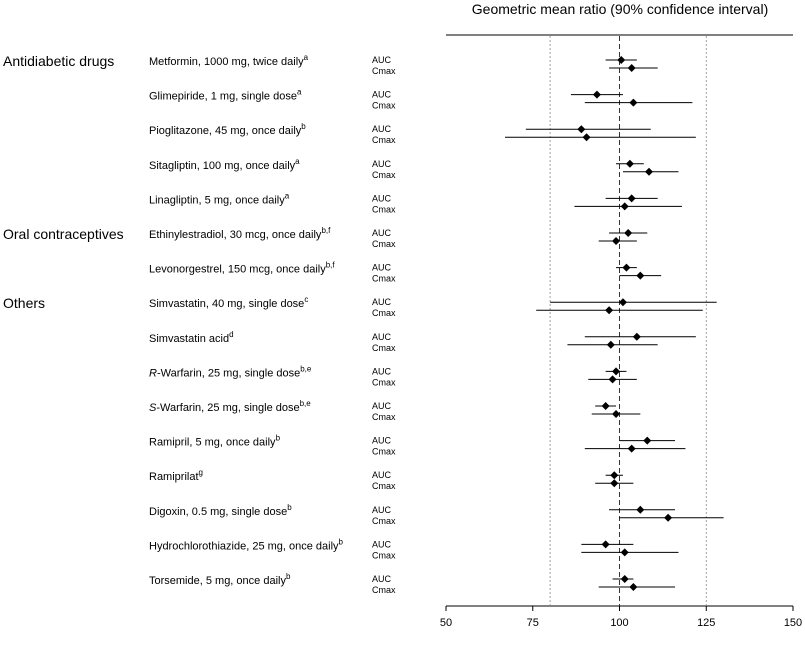  What do you see at coordinates (224, 164) in the screenshot?
I see `drug-label: Sitagliptin, 100 mg, once dailya` at bounding box center [224, 164].